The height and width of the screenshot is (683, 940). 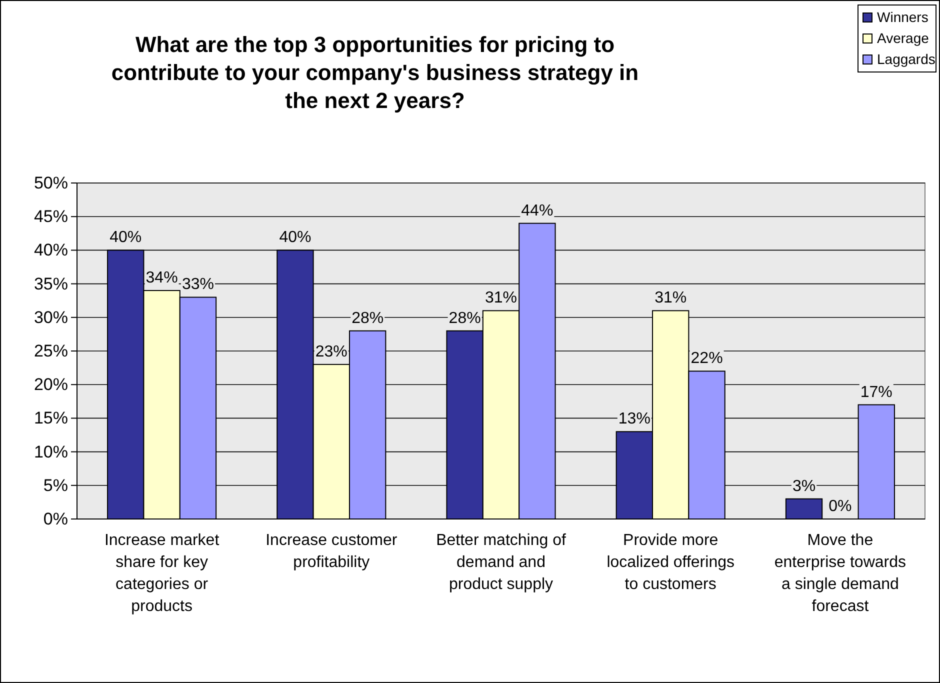 I want to click on y-tick-label: 15%, so click(x=51, y=418).